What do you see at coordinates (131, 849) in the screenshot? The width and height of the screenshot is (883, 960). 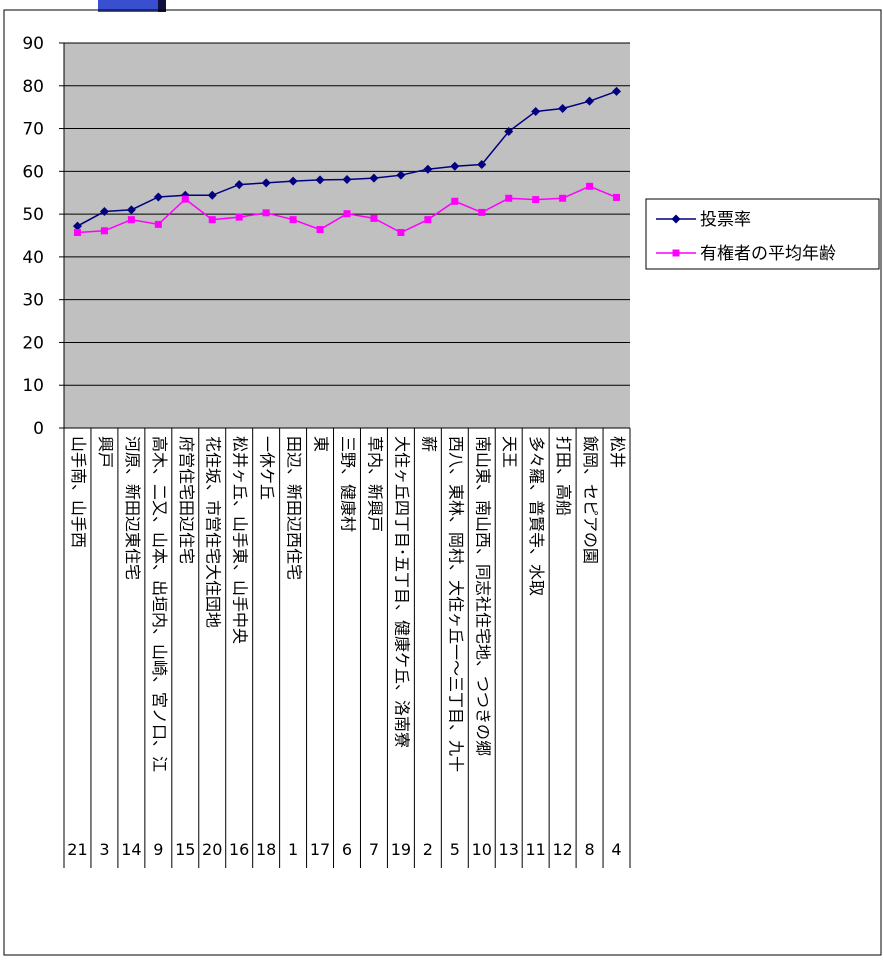 I see `x-code-label: 14` at bounding box center [131, 849].